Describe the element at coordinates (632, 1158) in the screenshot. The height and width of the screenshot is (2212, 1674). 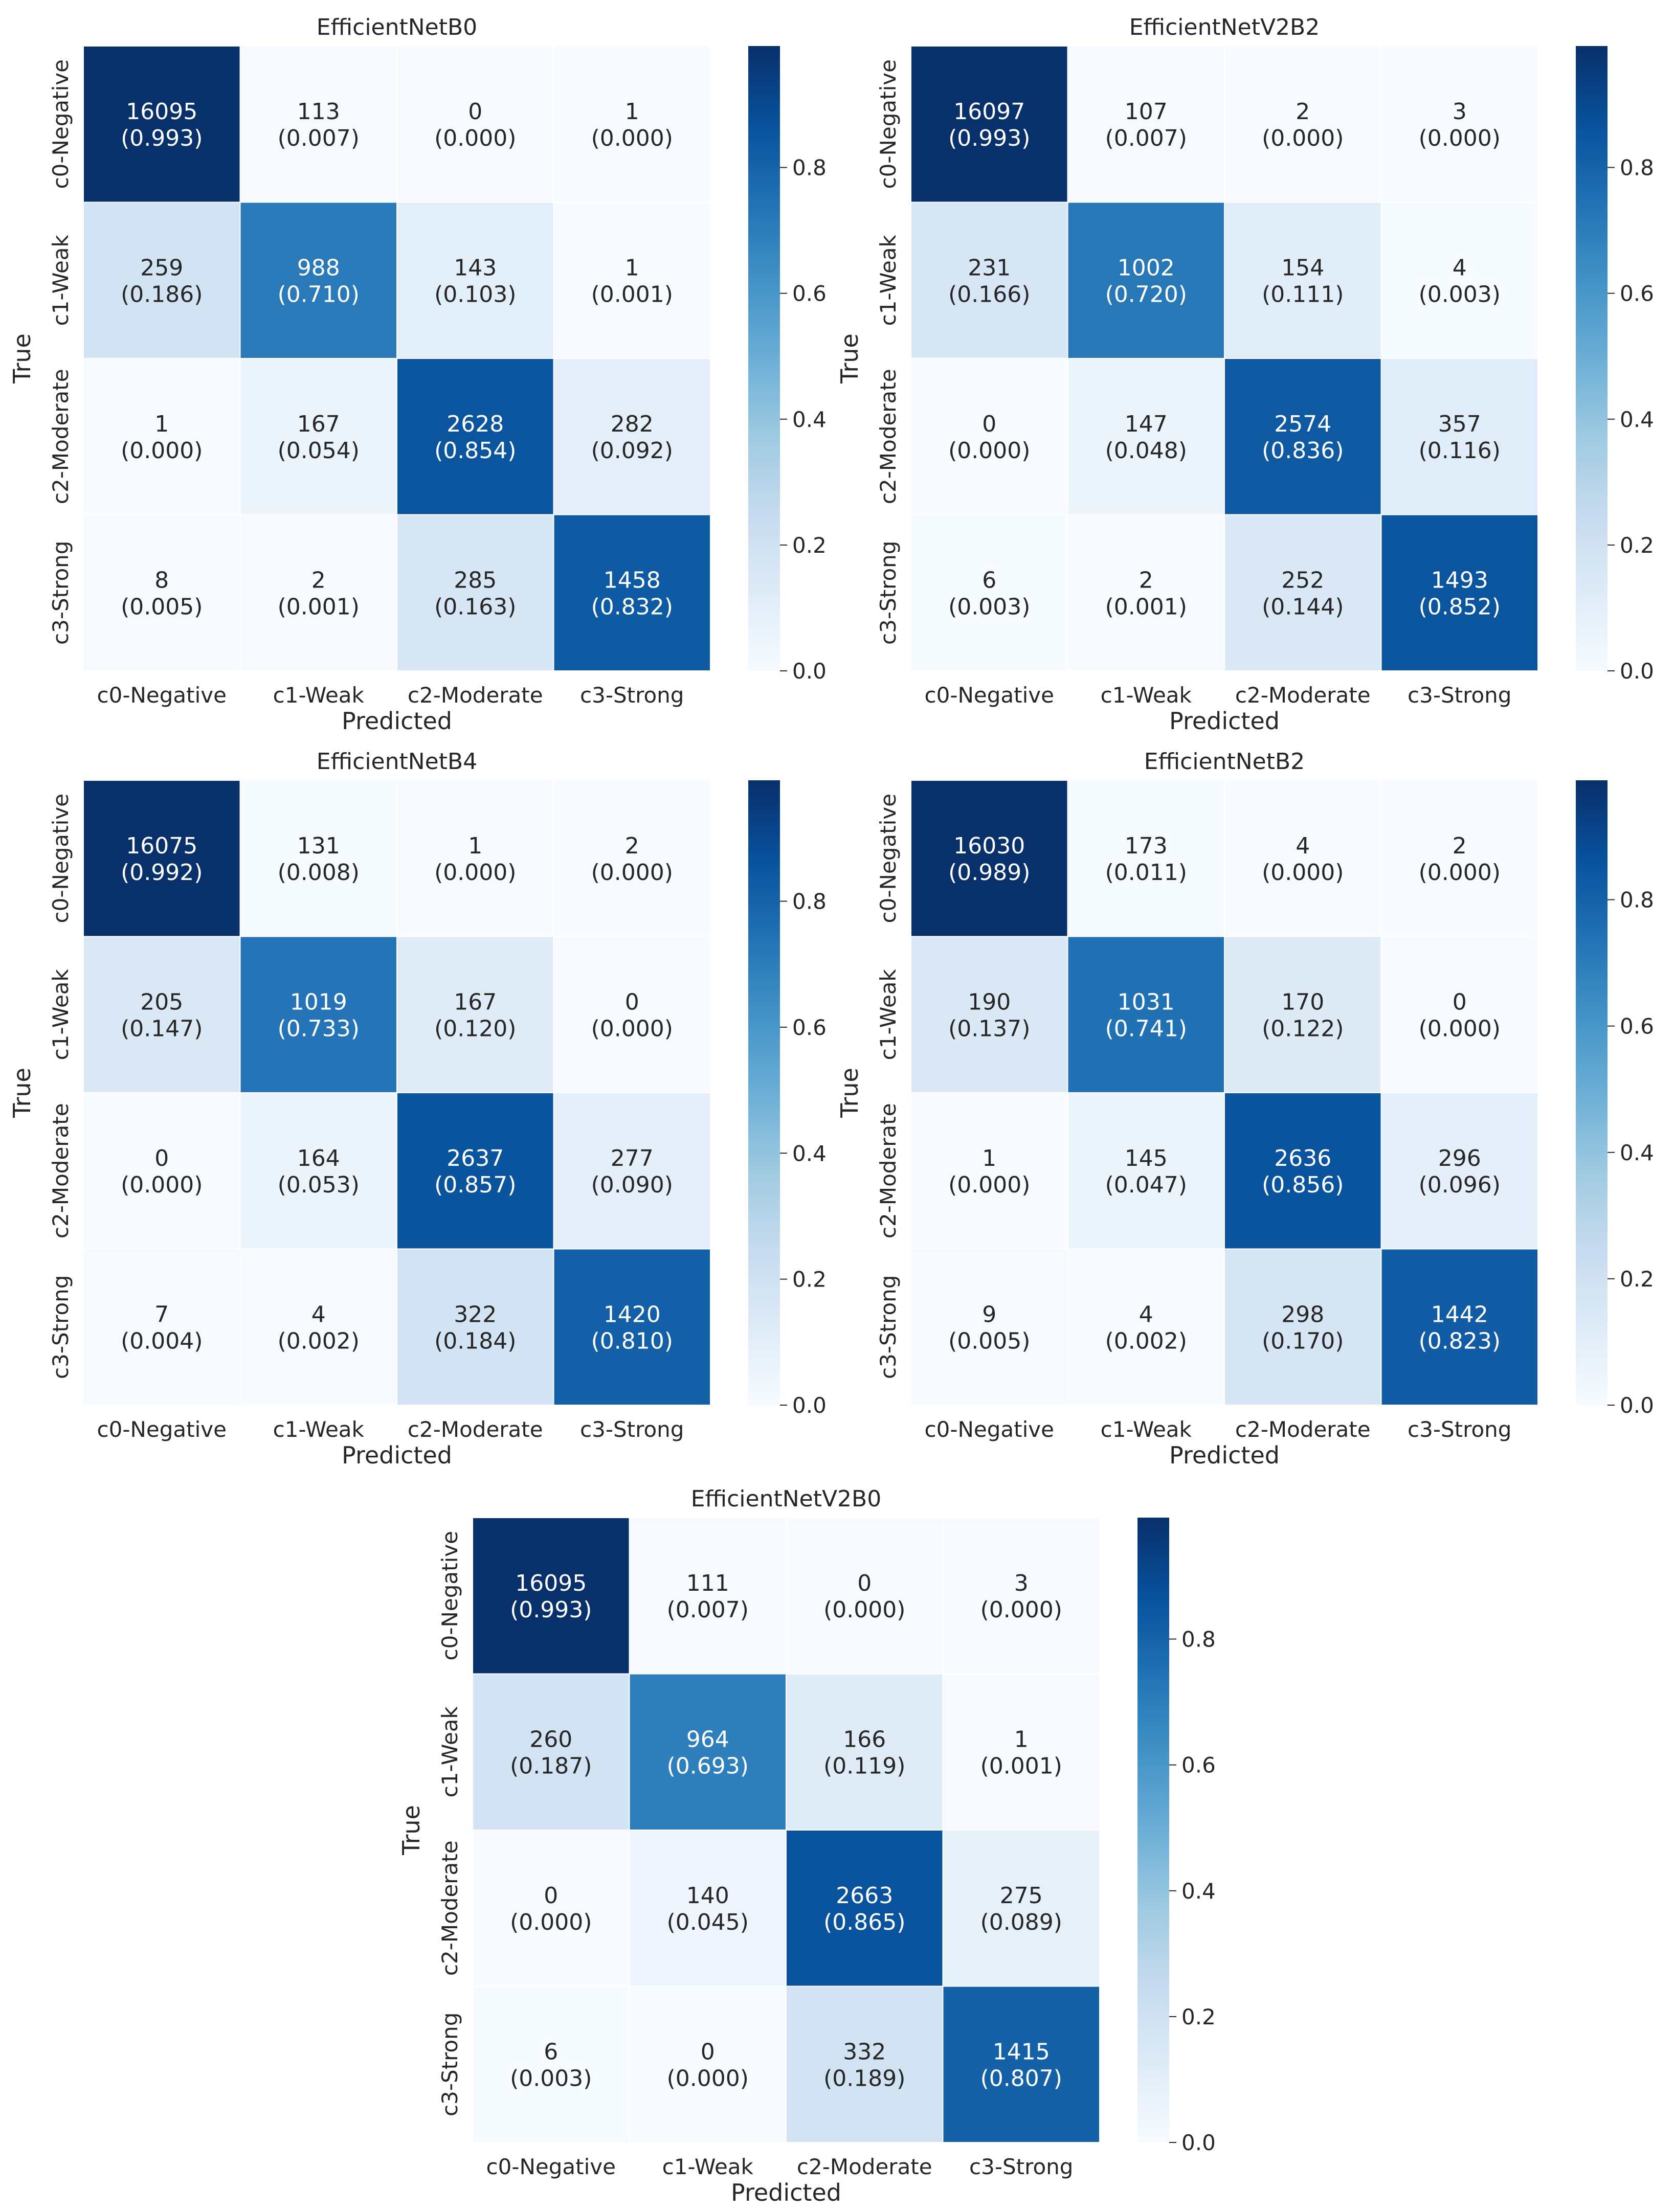
I see `cell-count-label: 277` at that location.